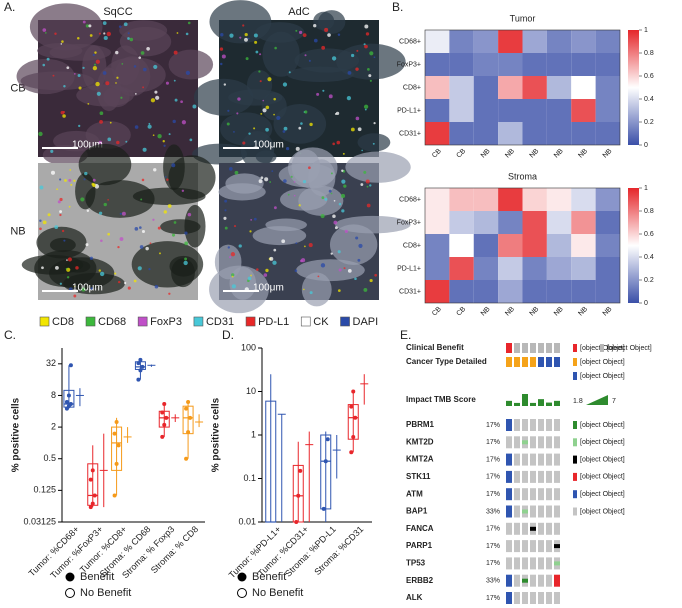 The width and height of the screenshot is (682, 608). Describe the element at coordinates (249, 478) in the screenshot. I see `y-tick-label: 0.1` at that location.